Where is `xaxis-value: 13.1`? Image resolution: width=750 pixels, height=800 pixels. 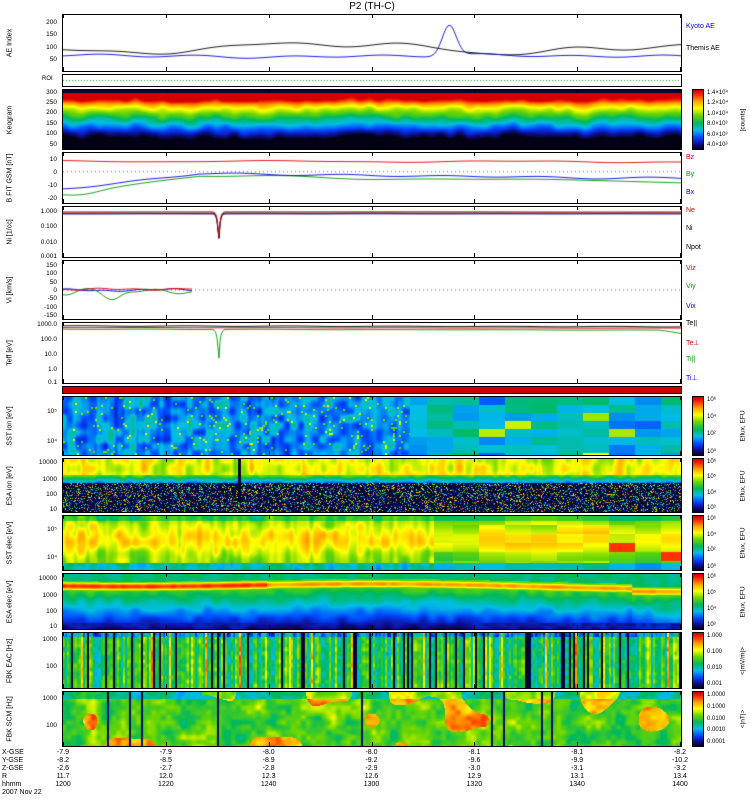
xaxis-value: 13.1 is located at coordinates (577, 776).